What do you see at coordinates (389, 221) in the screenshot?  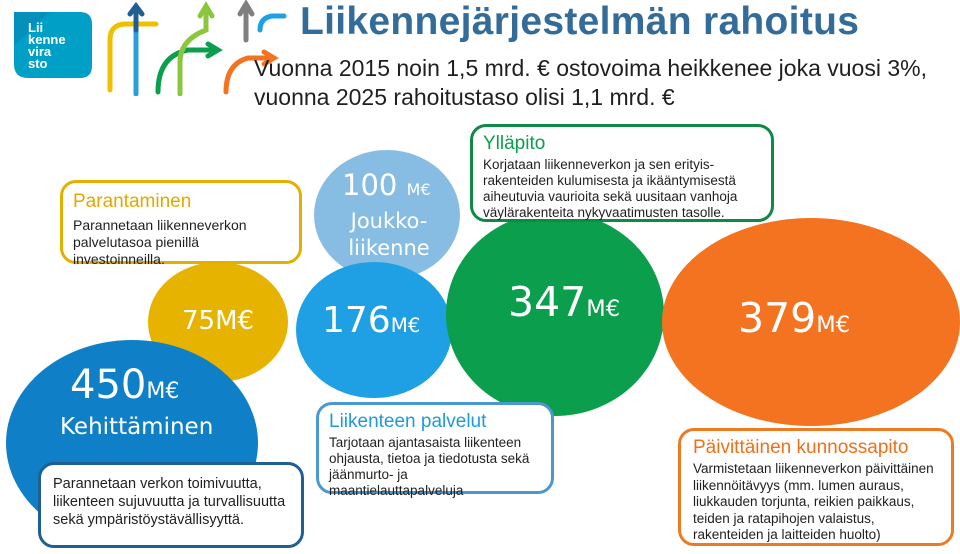 I see `joukkoliikenne-label-1: Joukko-` at bounding box center [389, 221].